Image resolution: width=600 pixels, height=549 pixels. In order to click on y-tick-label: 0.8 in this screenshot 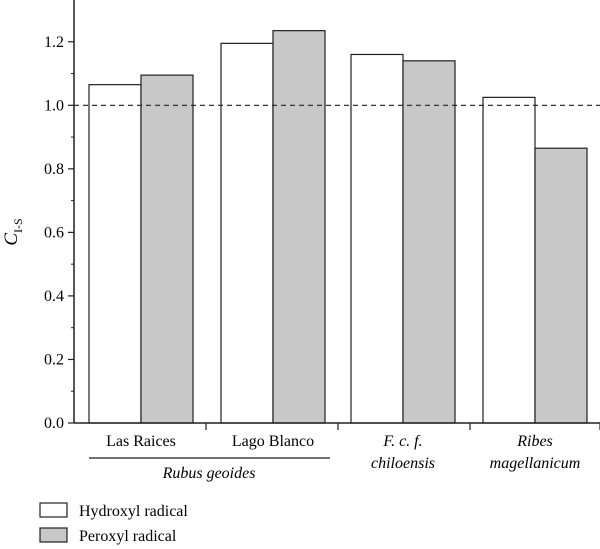, I will do `click(54, 169)`.